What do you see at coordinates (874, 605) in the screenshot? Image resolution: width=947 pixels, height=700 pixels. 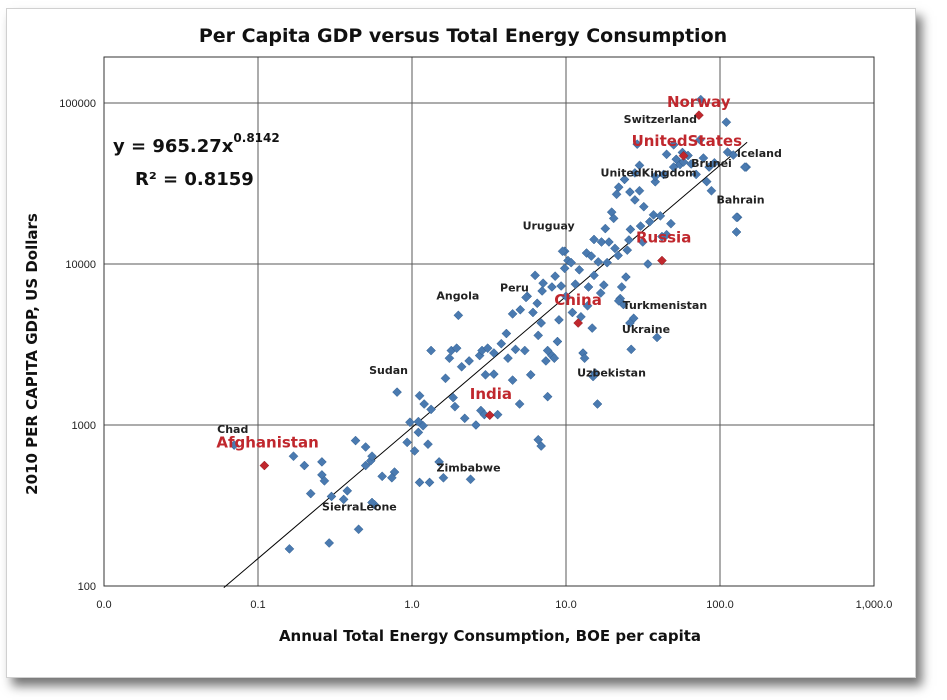 I see `x-tick-label: 1,000.0` at bounding box center [874, 605].